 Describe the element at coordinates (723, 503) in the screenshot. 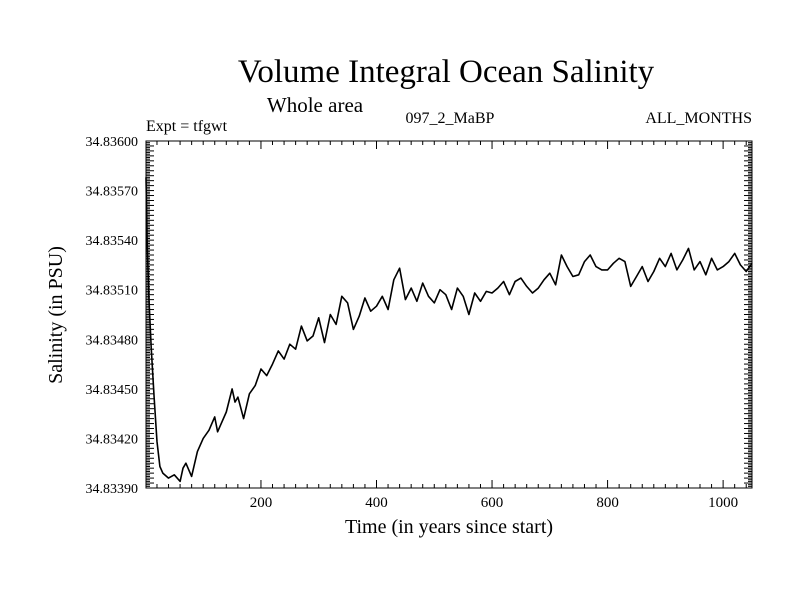

I see `x-tick-label: 1000` at that location.